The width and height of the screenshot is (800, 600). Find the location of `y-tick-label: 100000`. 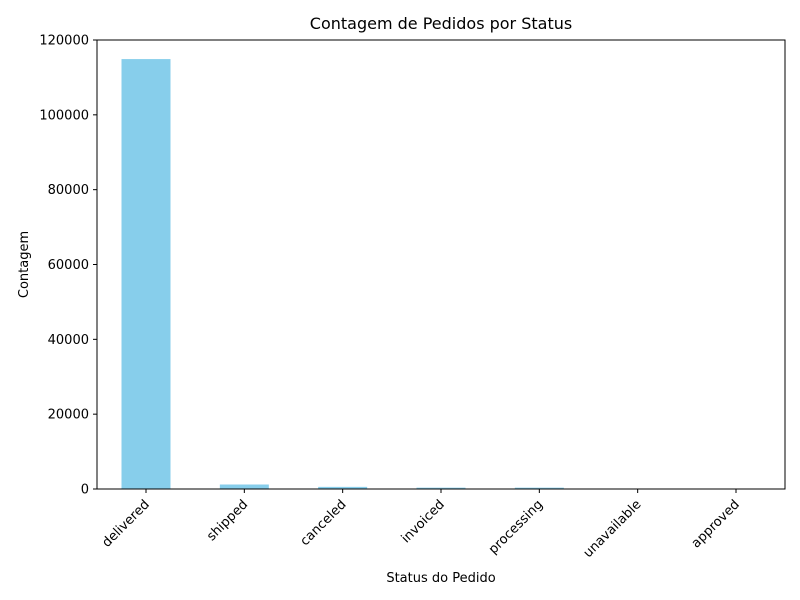

y-tick-label: 100000 is located at coordinates (64, 115).